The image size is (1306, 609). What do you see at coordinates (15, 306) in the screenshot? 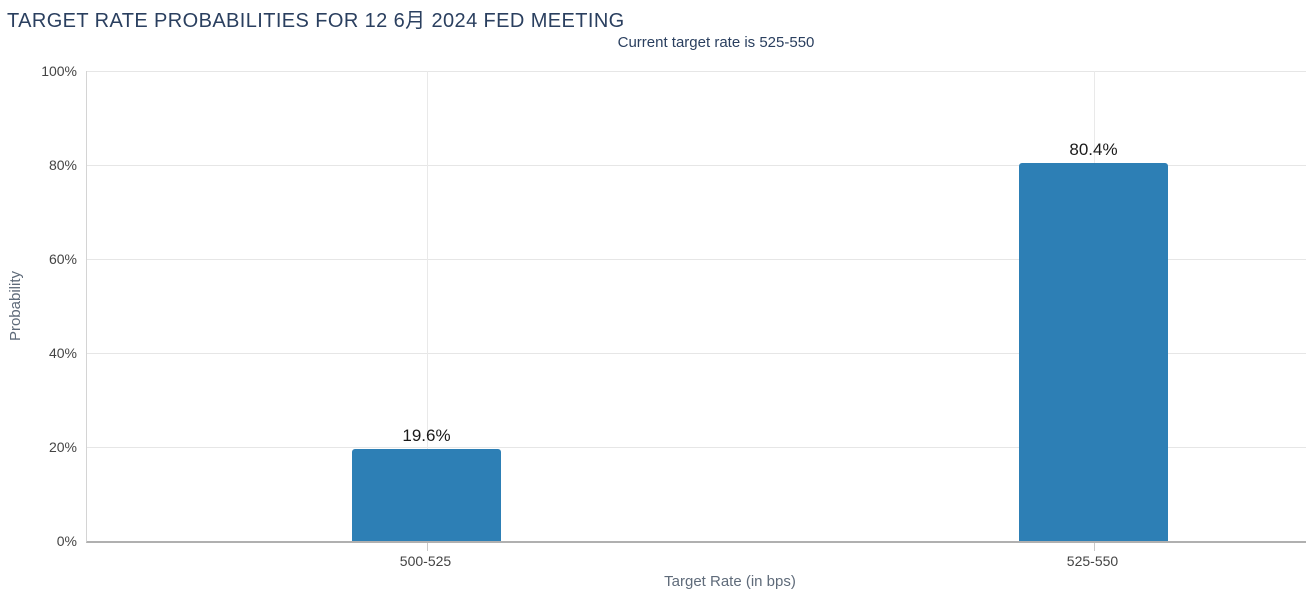
I see `y-axis-title: Probability` at bounding box center [15, 306].